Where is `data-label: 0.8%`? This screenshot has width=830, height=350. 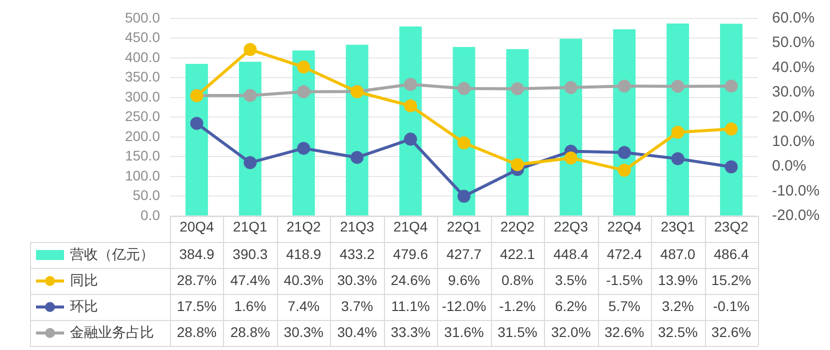 data-label: 0.8% is located at coordinates (517, 280).